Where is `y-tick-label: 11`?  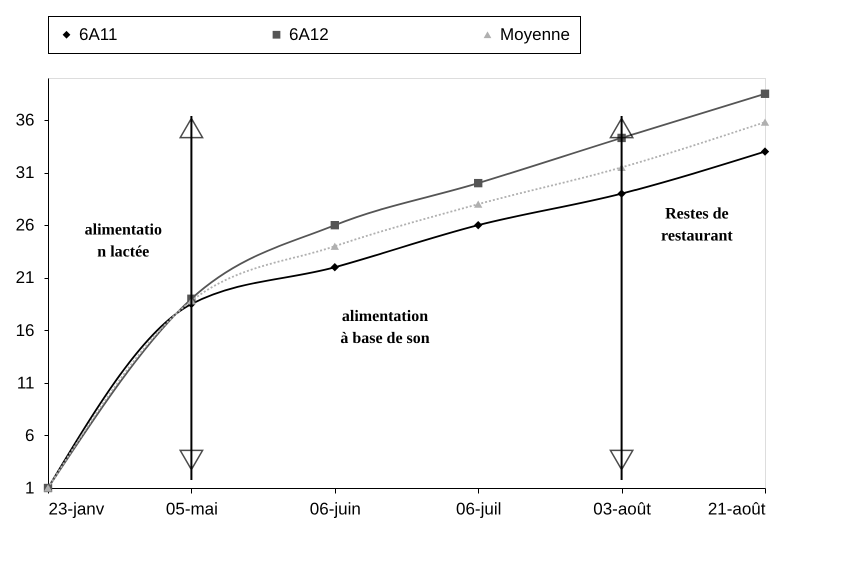 y-tick-label: 11 is located at coordinates (25, 382).